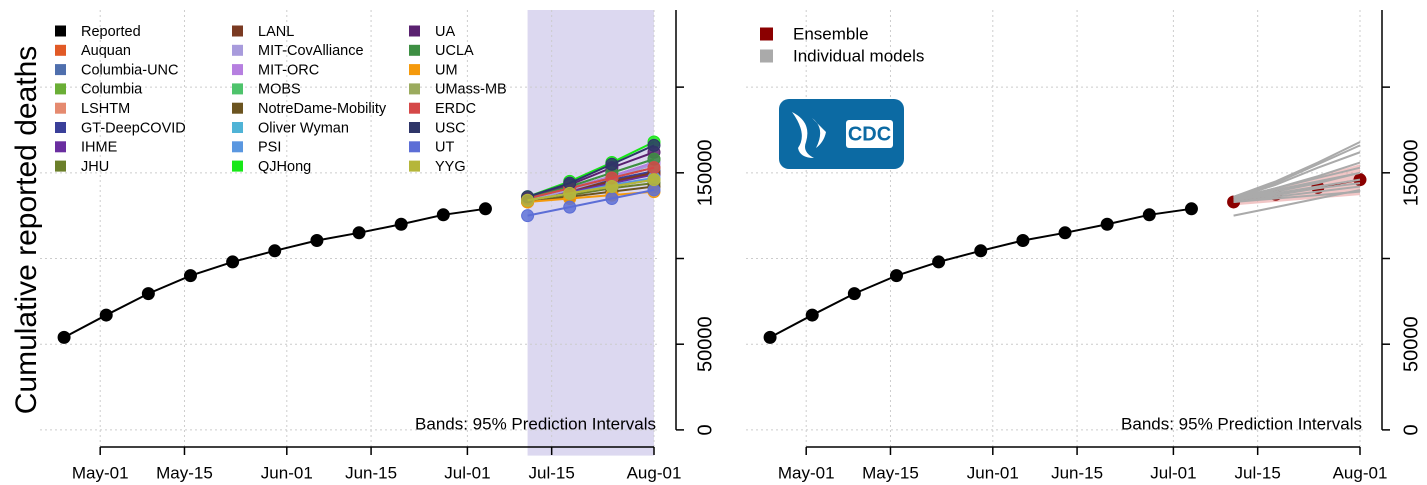 The width and height of the screenshot is (1427, 485). What do you see at coordinates (284, 167) in the screenshot?
I see `legend-label: QJHong` at bounding box center [284, 167].